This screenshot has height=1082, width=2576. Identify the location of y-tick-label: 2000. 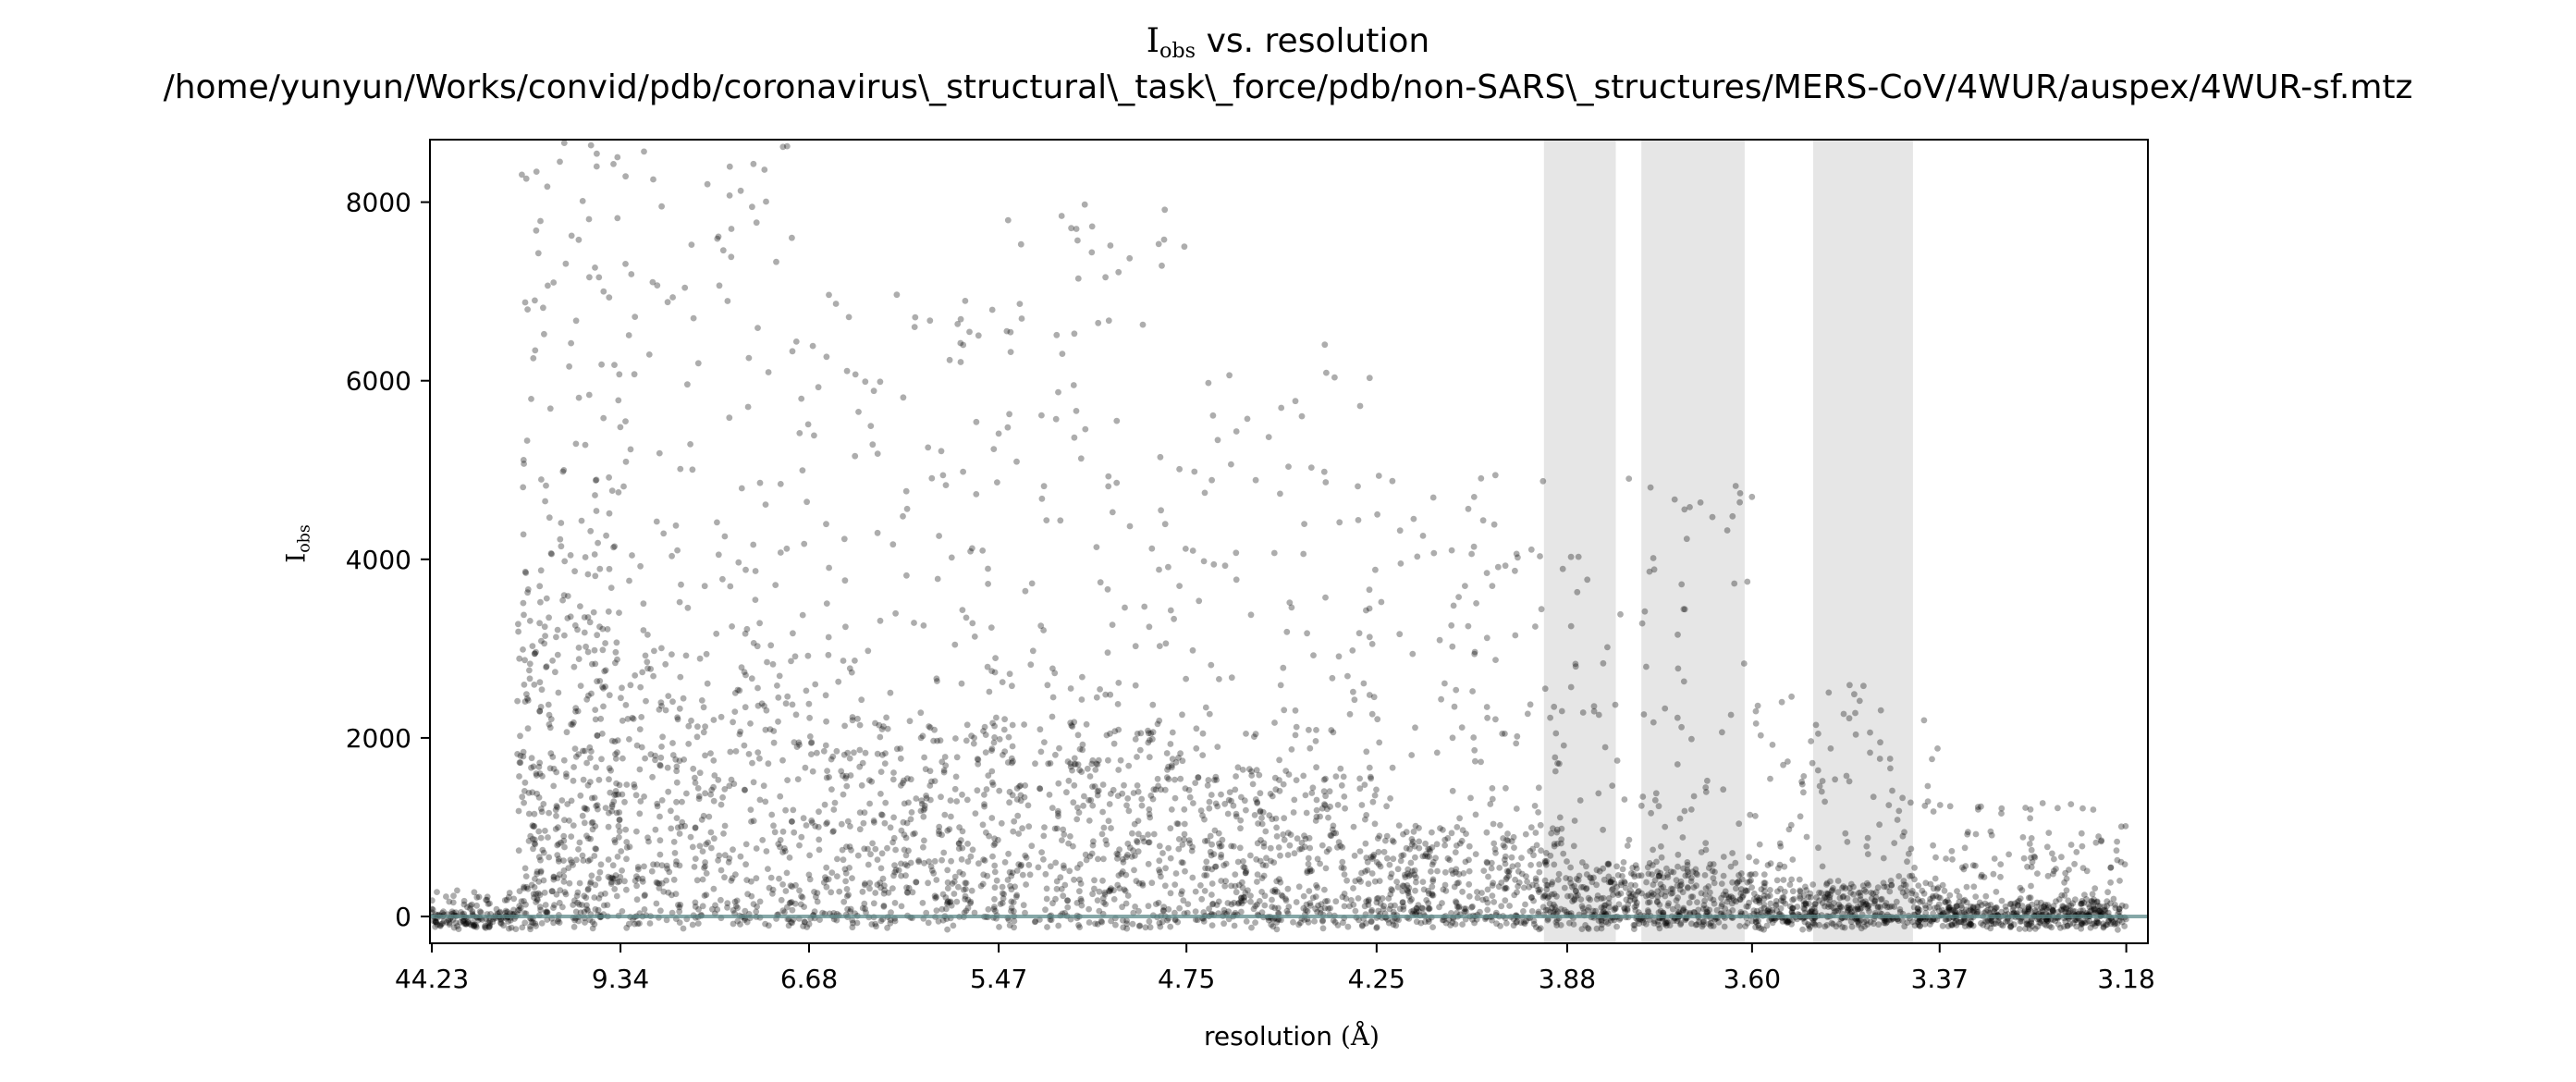
(378, 738).